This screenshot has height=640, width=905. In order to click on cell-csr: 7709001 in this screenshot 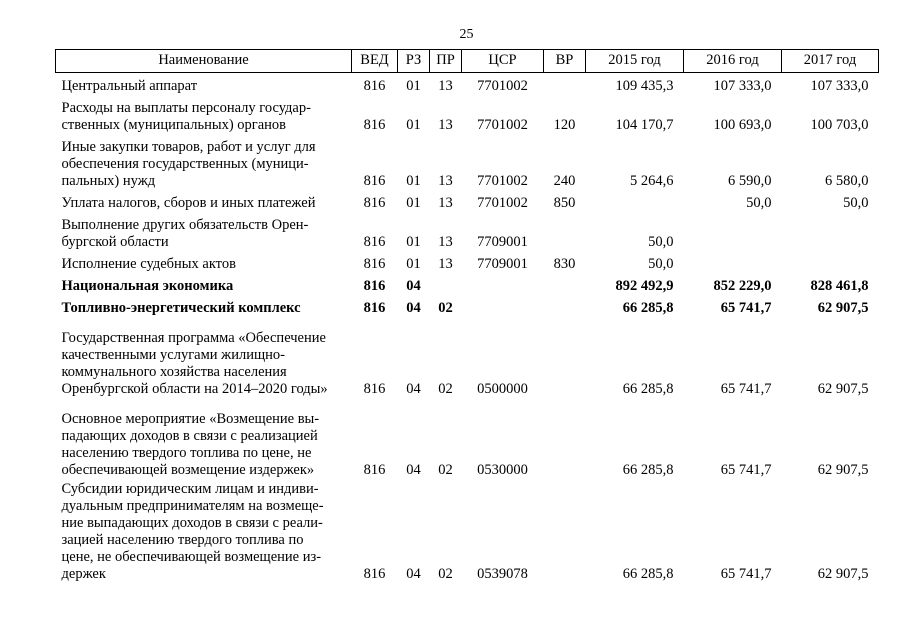, I will do `click(502, 242)`.